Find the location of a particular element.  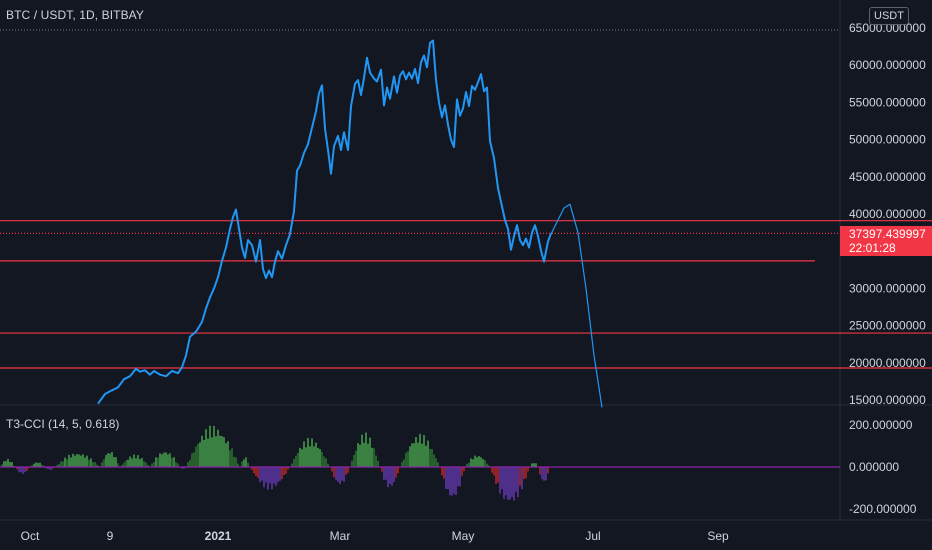

time-tick-label: May is located at coordinates (463, 536).